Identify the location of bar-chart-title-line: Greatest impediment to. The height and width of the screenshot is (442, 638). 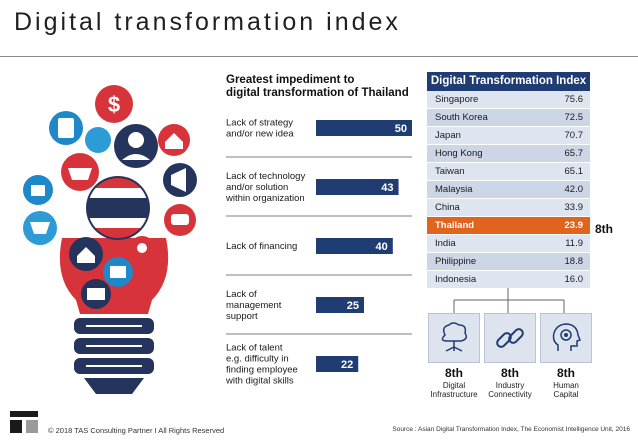
(290, 80).